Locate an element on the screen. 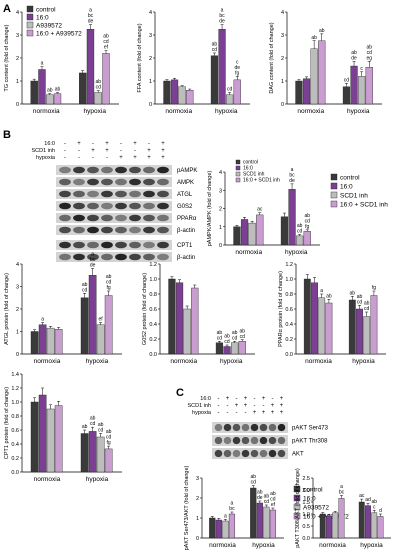  blot-condition-label: SCD1 inh is located at coordinates (199, 406).